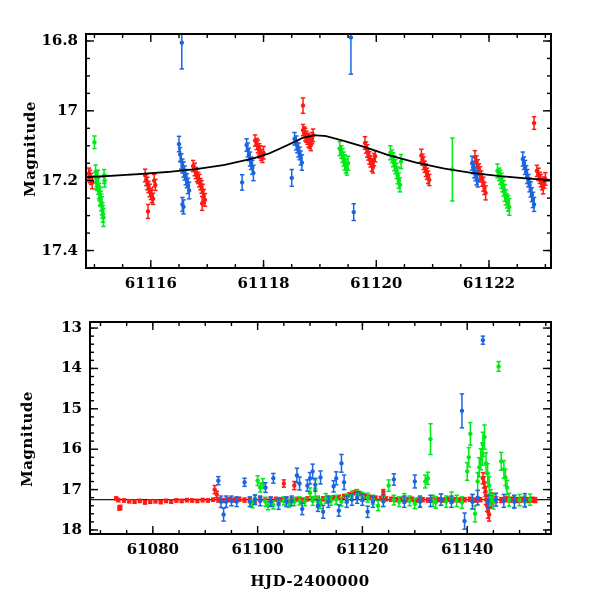 The image size is (600, 600). I want to click on ytick-label: 15, so click(71, 407).